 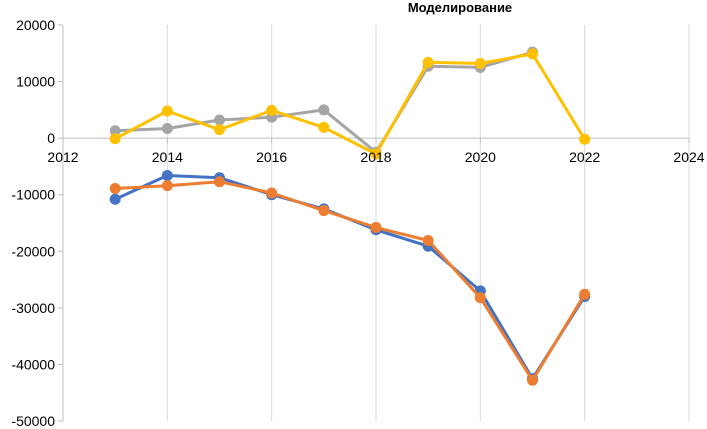 I want to click on x-tick-label: 2016, so click(x=271, y=157).